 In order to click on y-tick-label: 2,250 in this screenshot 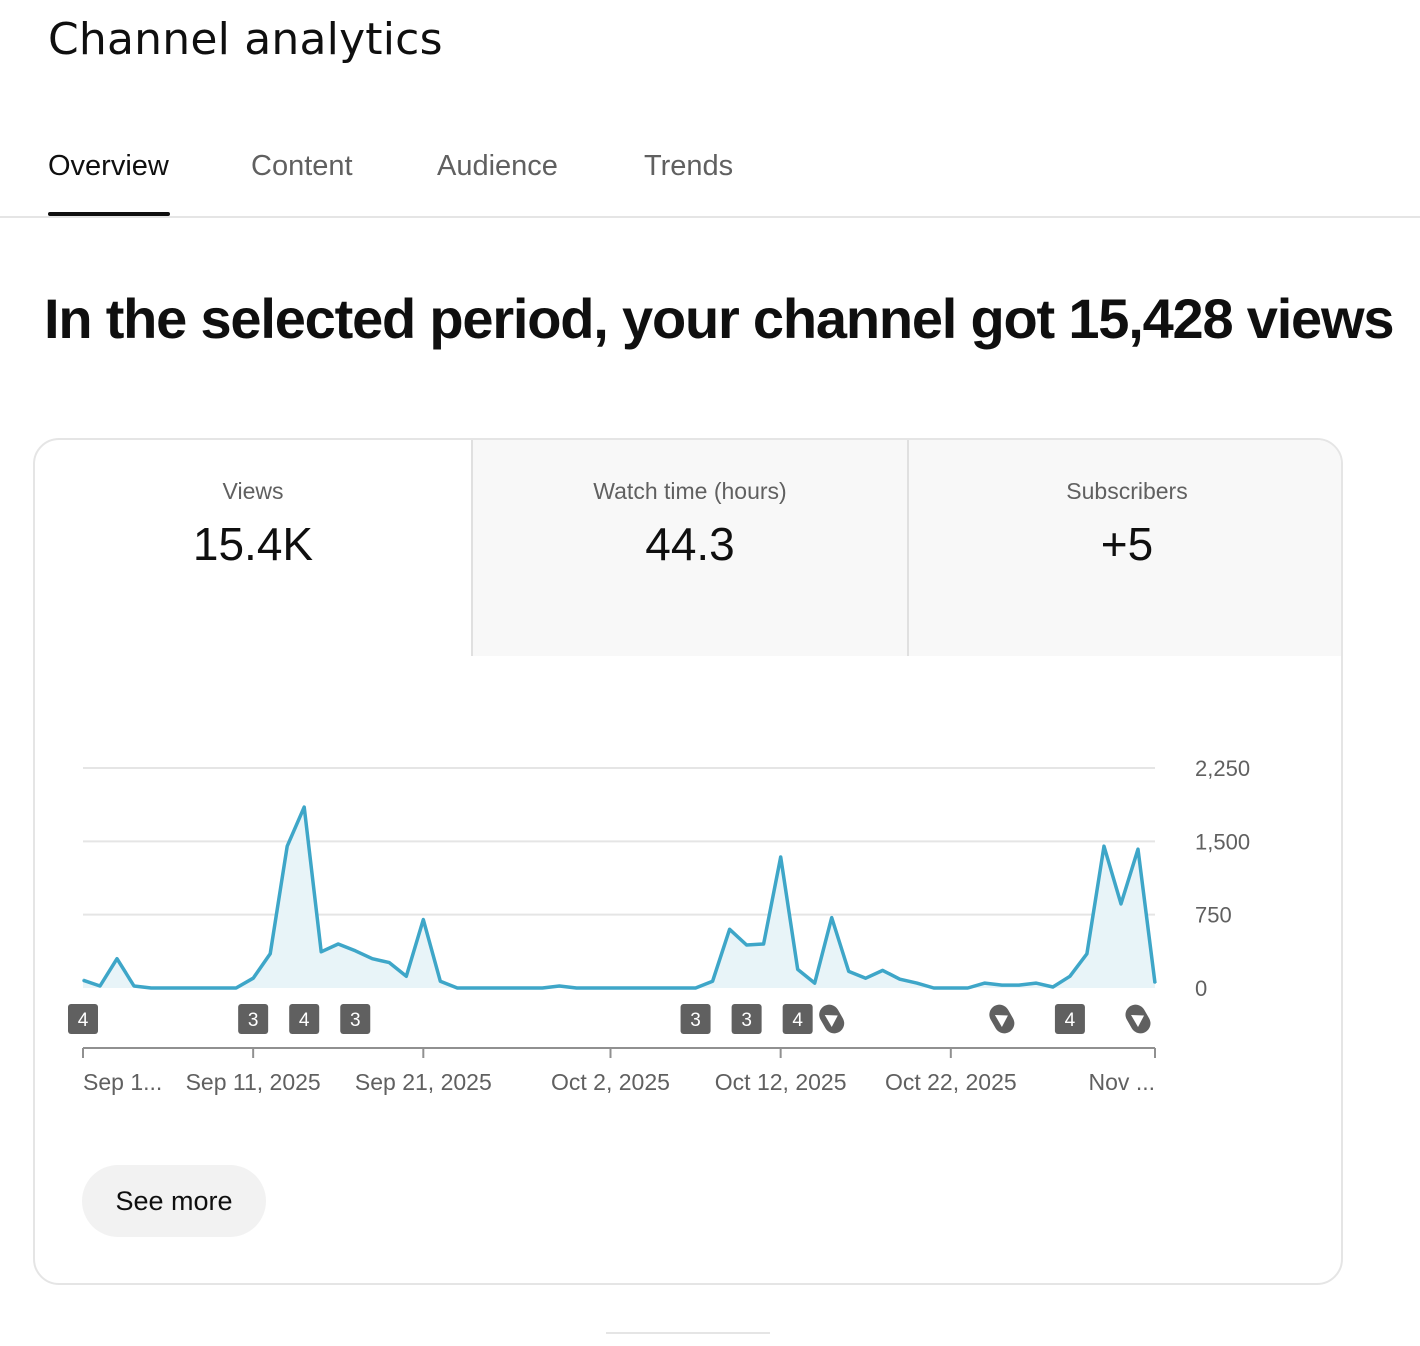, I will do `click(1222, 768)`.